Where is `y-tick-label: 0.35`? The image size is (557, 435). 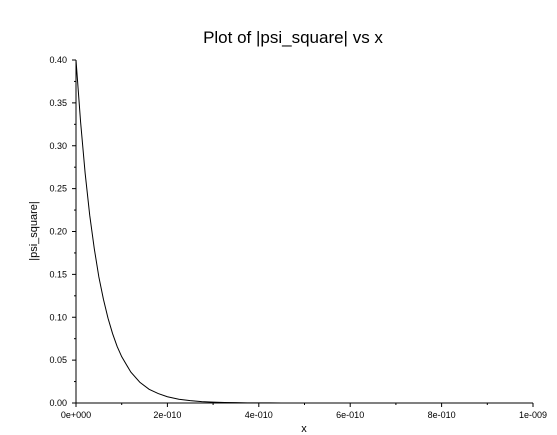
y-tick-label: 0.35 is located at coordinates (58, 103).